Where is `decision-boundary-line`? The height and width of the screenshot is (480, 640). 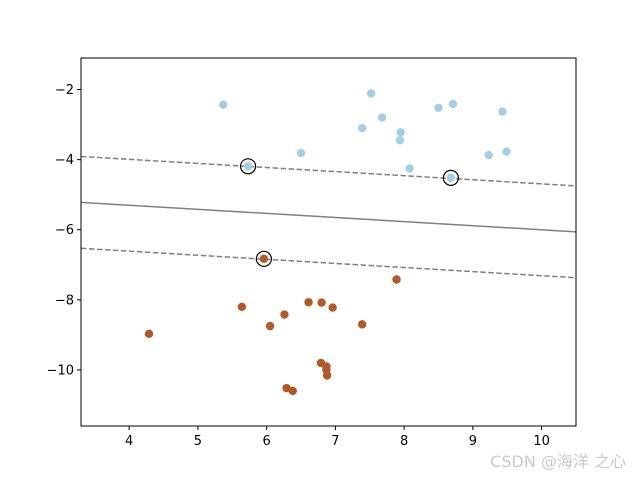 decision-boundary-line is located at coordinates (328, 217).